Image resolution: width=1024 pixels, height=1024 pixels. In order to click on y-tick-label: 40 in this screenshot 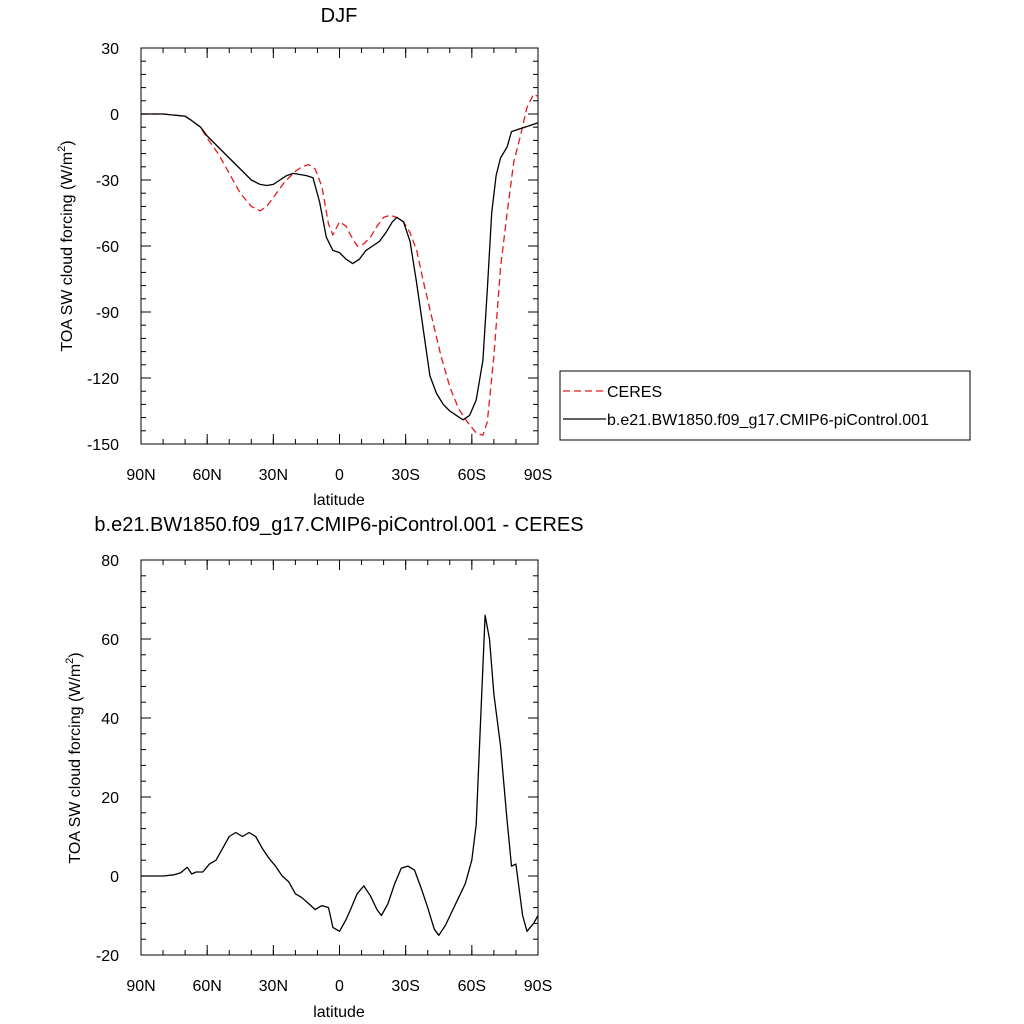, I will do `click(110, 719)`.